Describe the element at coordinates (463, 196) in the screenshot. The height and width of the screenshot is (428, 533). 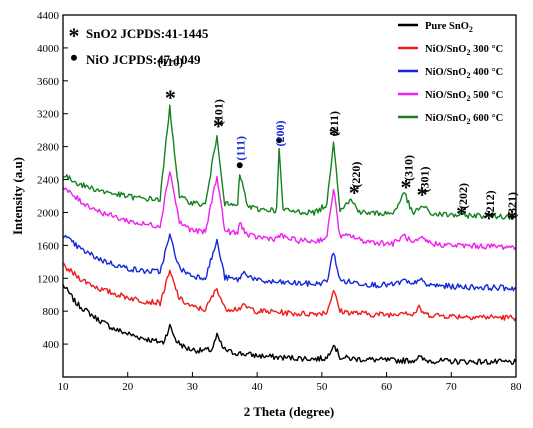
I see `miller-index-label: (202)` at that location.